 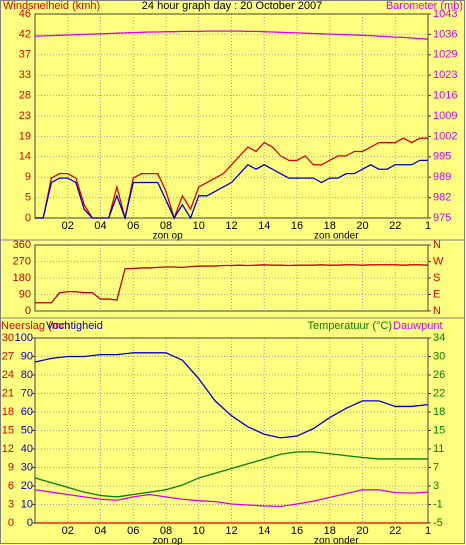 I want to click on y2-tick-label: 1002, so click(x=445, y=136).